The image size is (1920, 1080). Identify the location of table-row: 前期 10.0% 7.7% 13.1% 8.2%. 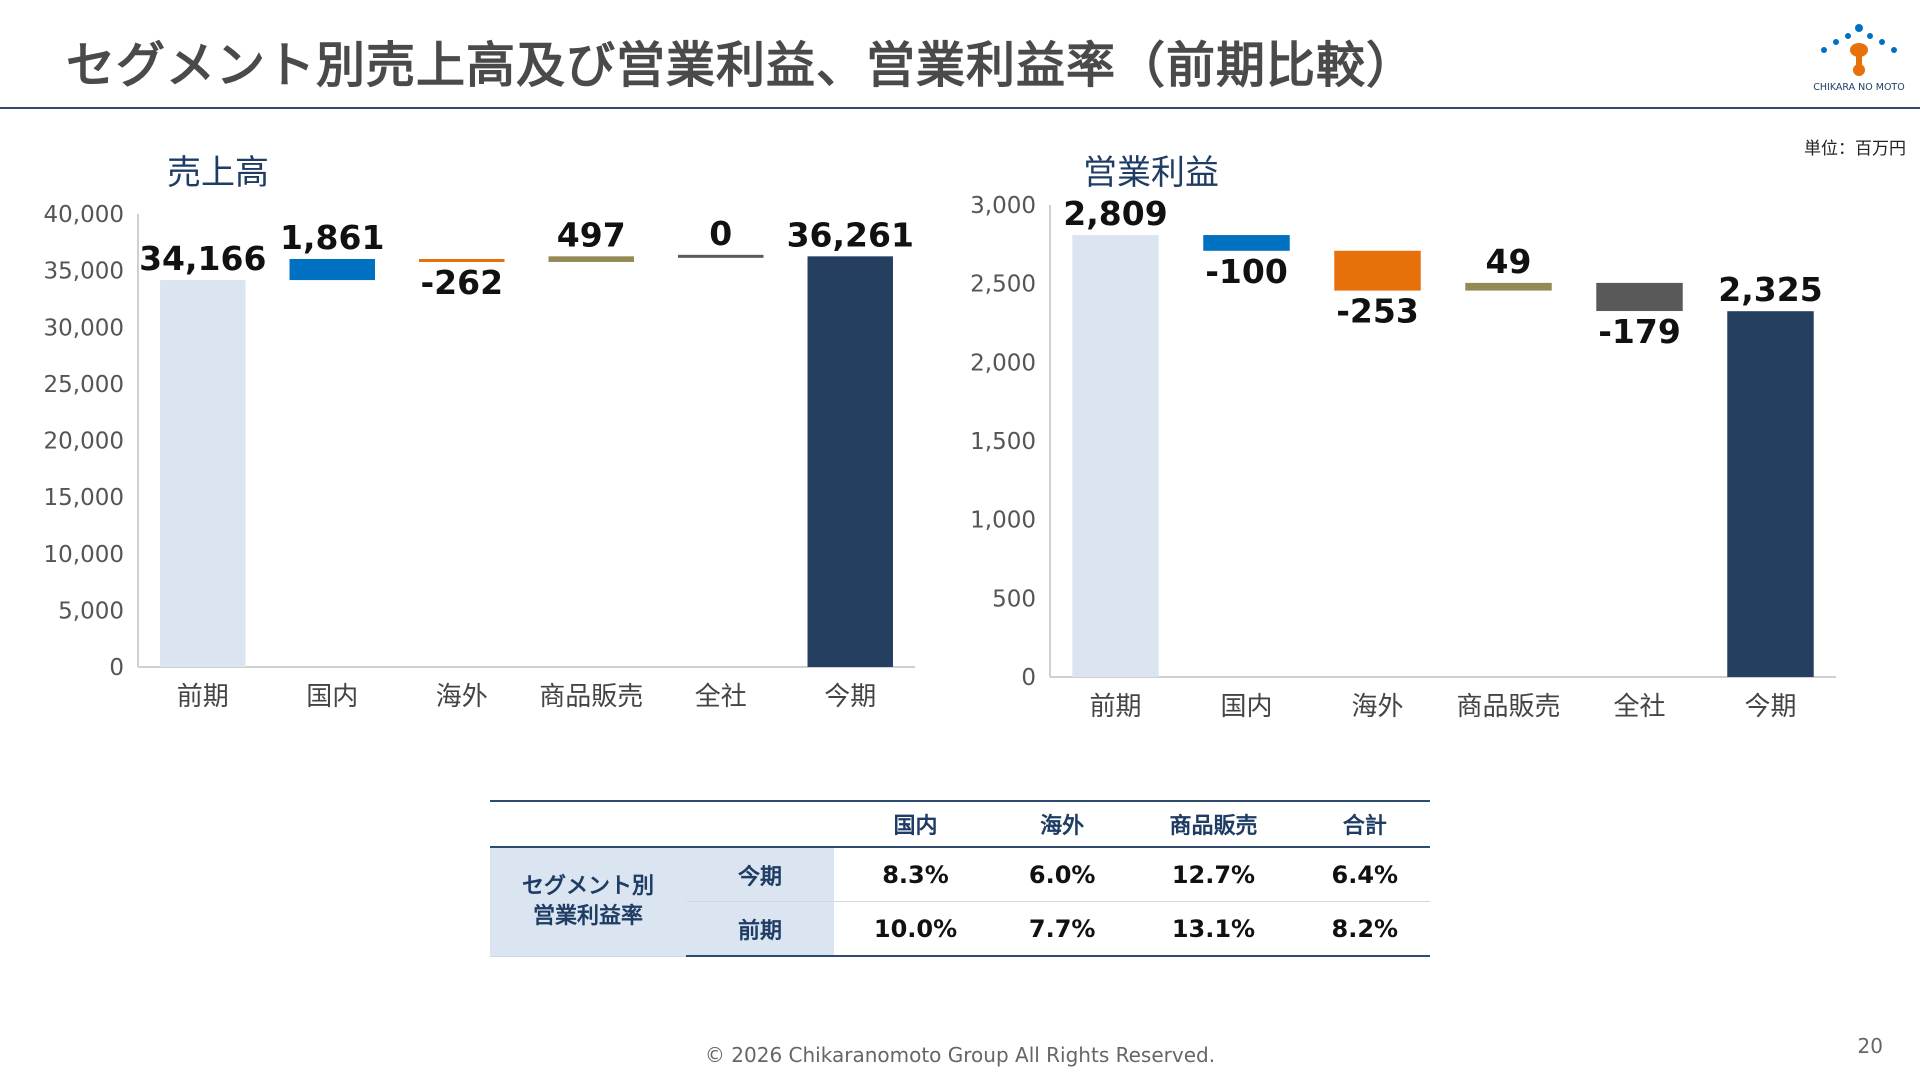
(960, 929).